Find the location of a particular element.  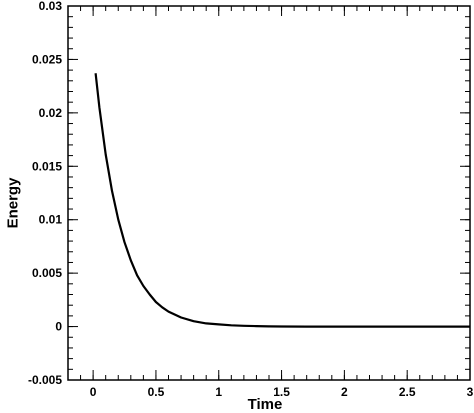

y-tick-label: 0 is located at coordinates (58, 327).